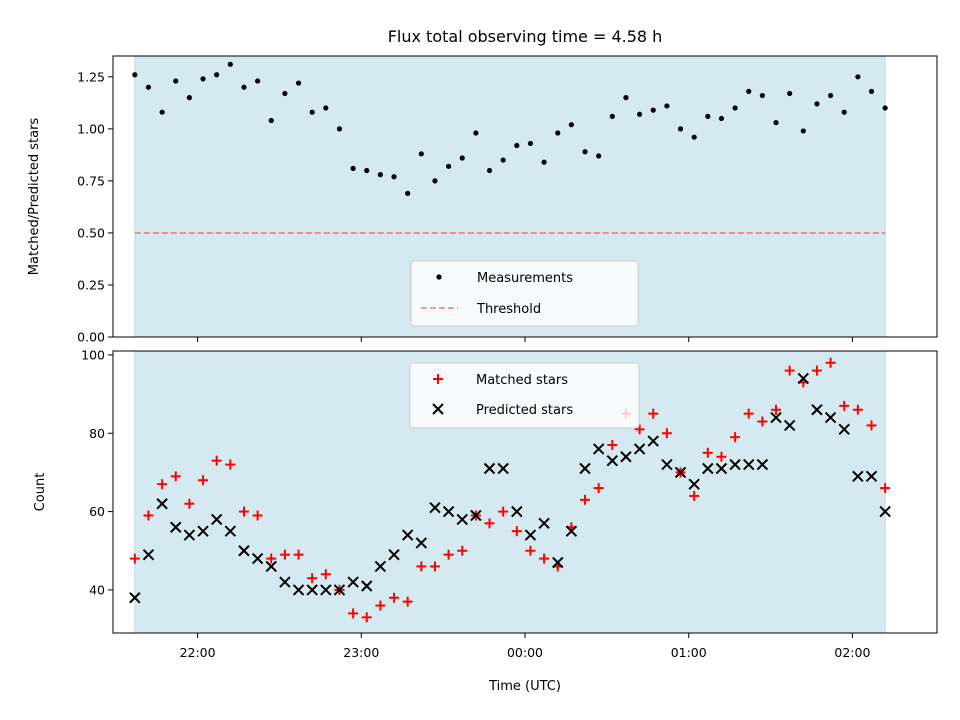 This screenshot has height=720, width=960. Describe the element at coordinates (91, 180) in the screenshot. I see `ratio-y-tick-label: 0.75` at that location.